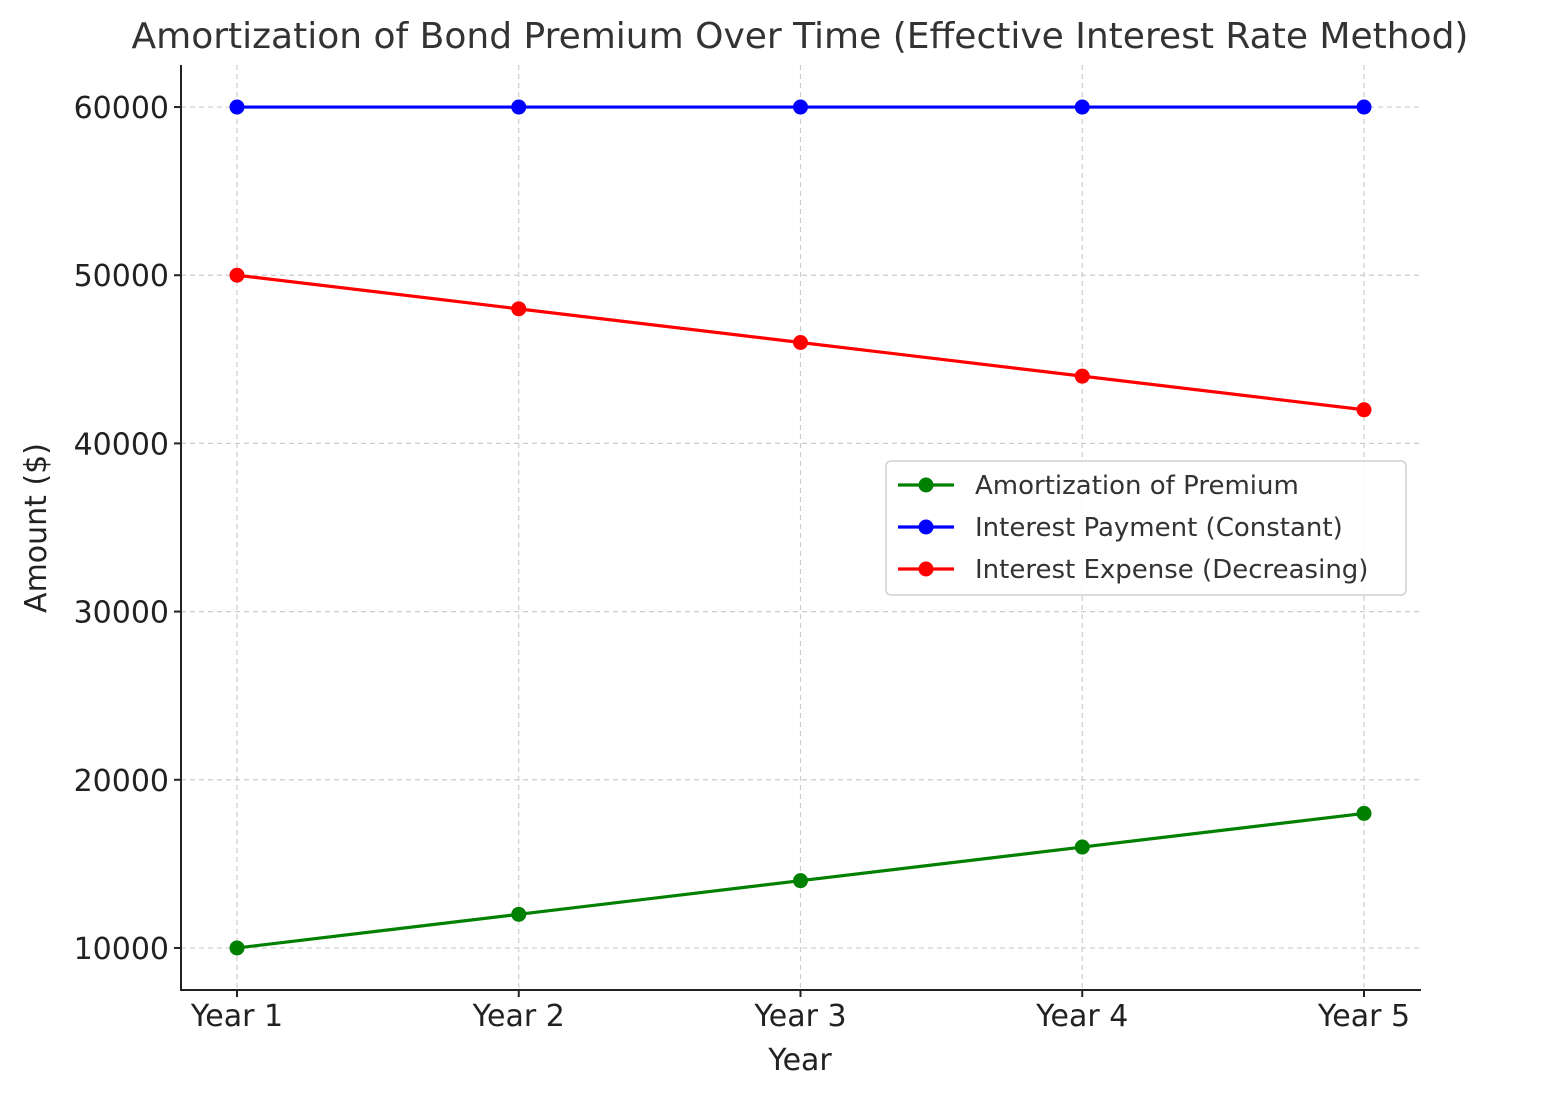 The image size is (1541, 1097). I want to click on x-tick-label: Year 5, so click(1363, 1016).